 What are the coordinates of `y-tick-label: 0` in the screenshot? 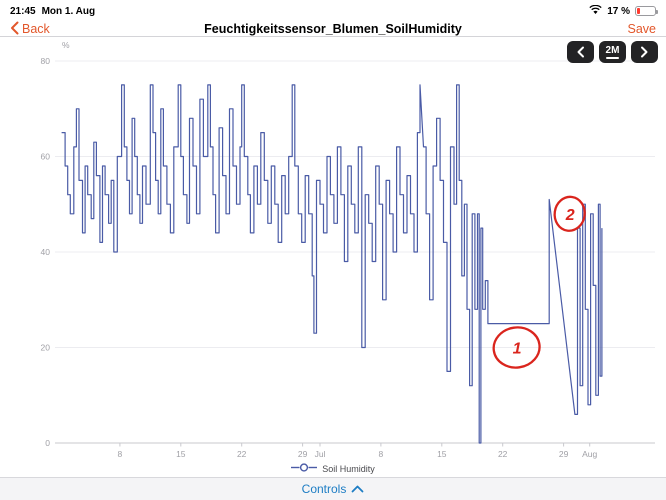 It's located at (47, 443).